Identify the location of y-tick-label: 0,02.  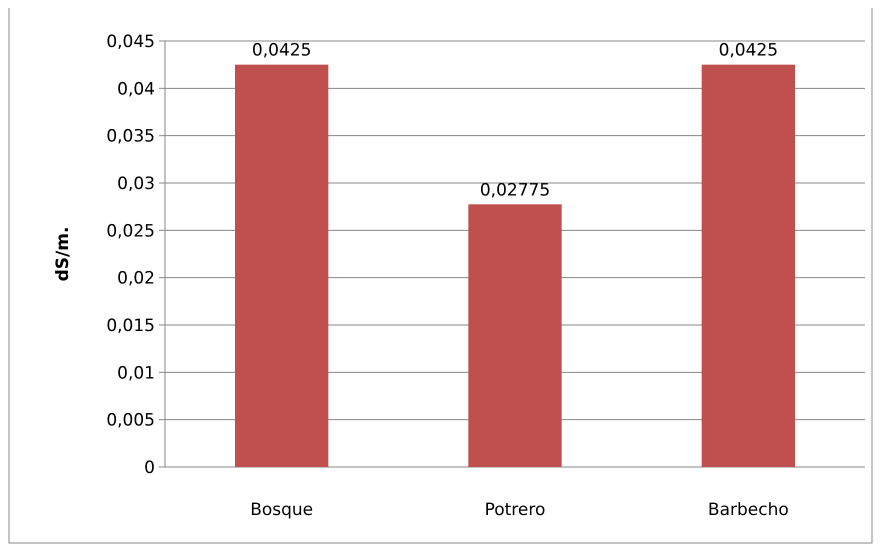
(136, 278).